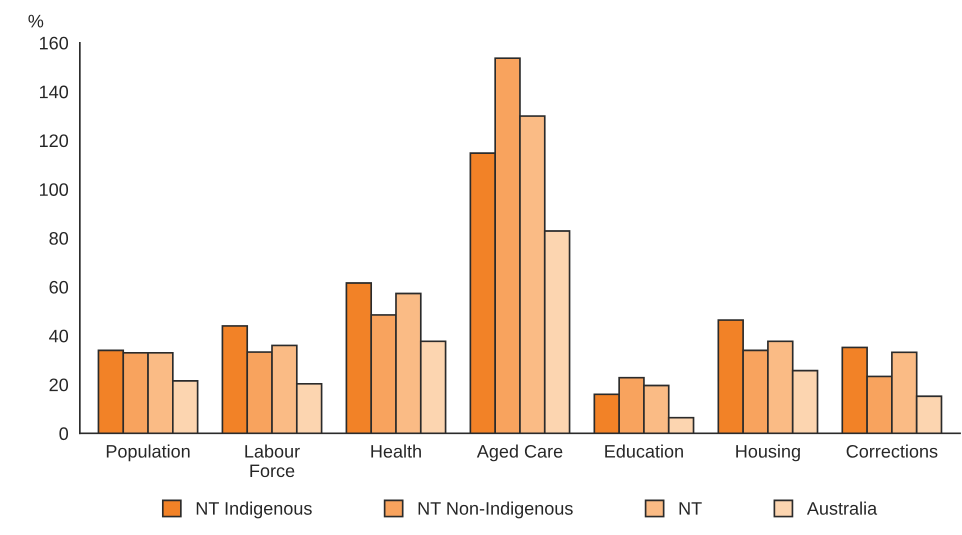  What do you see at coordinates (644, 451) in the screenshot?
I see `x-tick-label: Education` at bounding box center [644, 451].